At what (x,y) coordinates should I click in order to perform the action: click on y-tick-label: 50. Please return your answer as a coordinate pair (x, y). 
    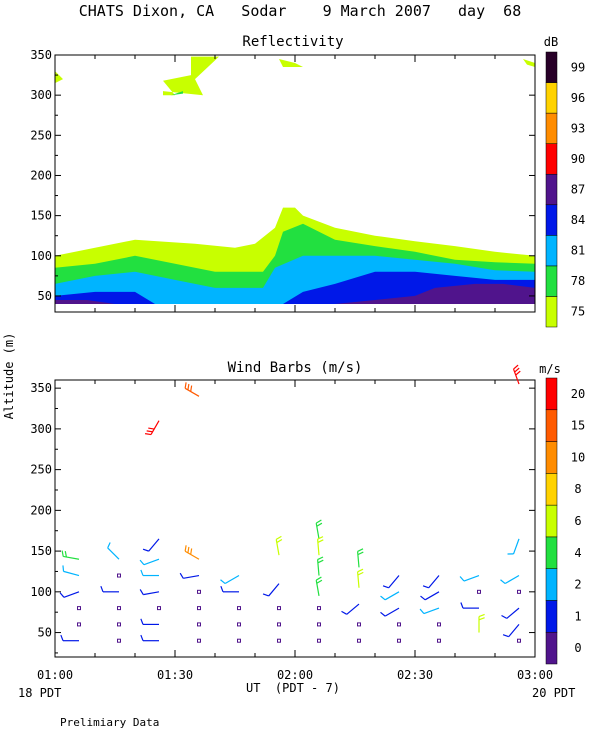
    Looking at the image, I should click on (45, 296).